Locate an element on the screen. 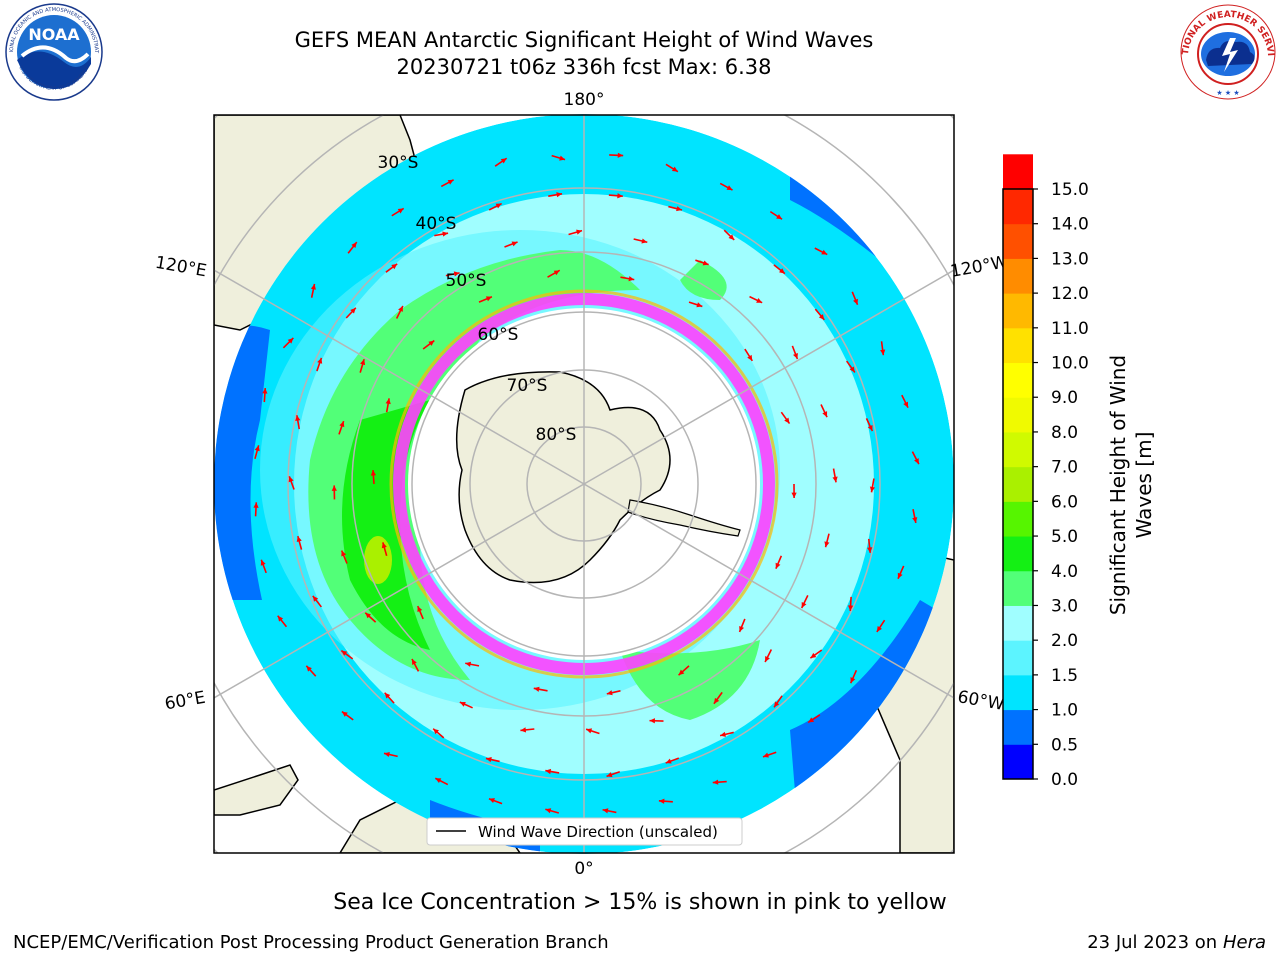 The image size is (1280, 960). chart-subtitle: 20230721 t06z 336h fcst Max: 6.38 is located at coordinates (584, 67).